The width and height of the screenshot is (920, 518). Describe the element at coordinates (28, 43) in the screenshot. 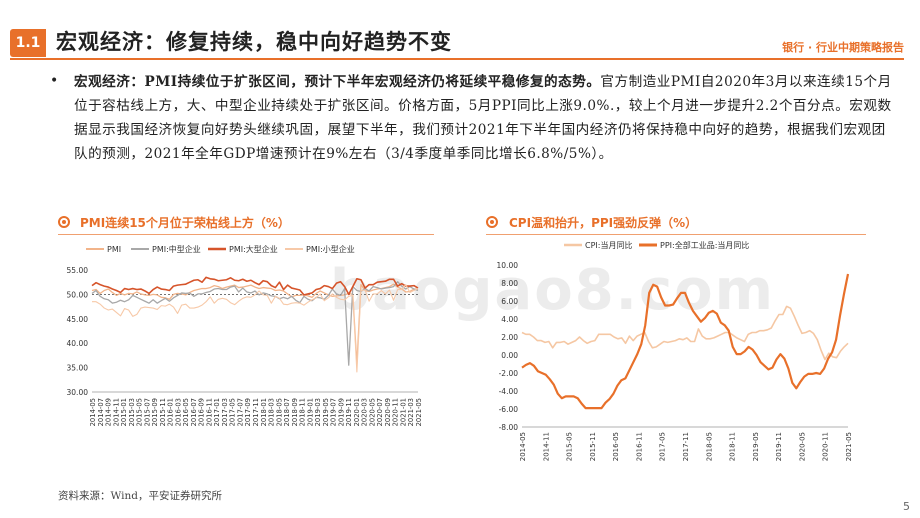

I see `section-number-badge: 1.1` at that location.